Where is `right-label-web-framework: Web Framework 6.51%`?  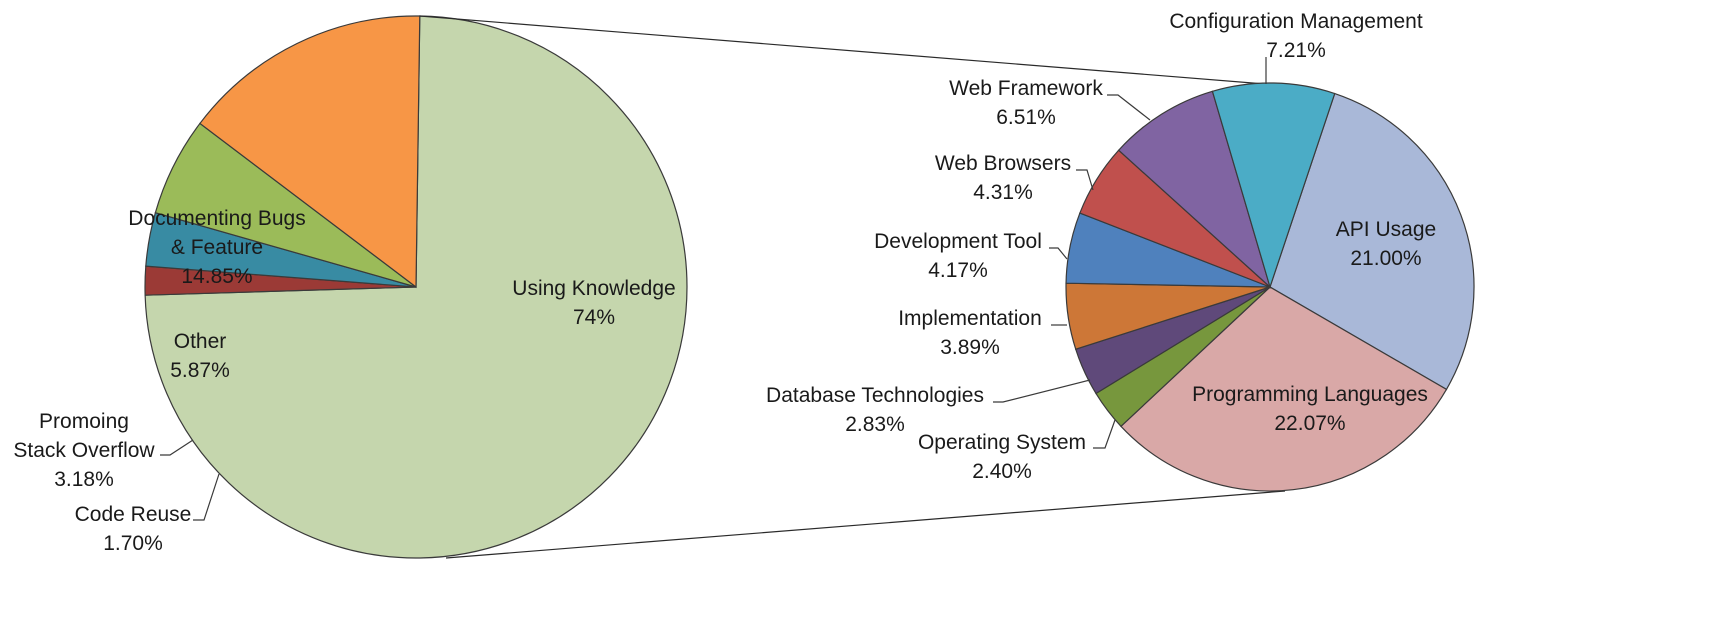
right-label-web-framework: Web Framework 6.51% is located at coordinates (1026, 103).